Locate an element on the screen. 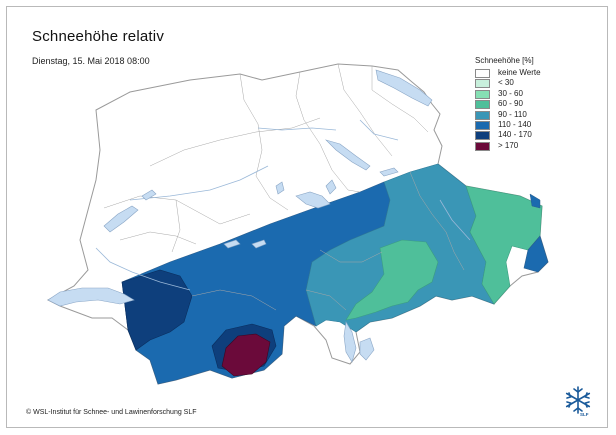 The height and width of the screenshot is (435, 616). region-110-140-east is located at coordinates (536, 254).